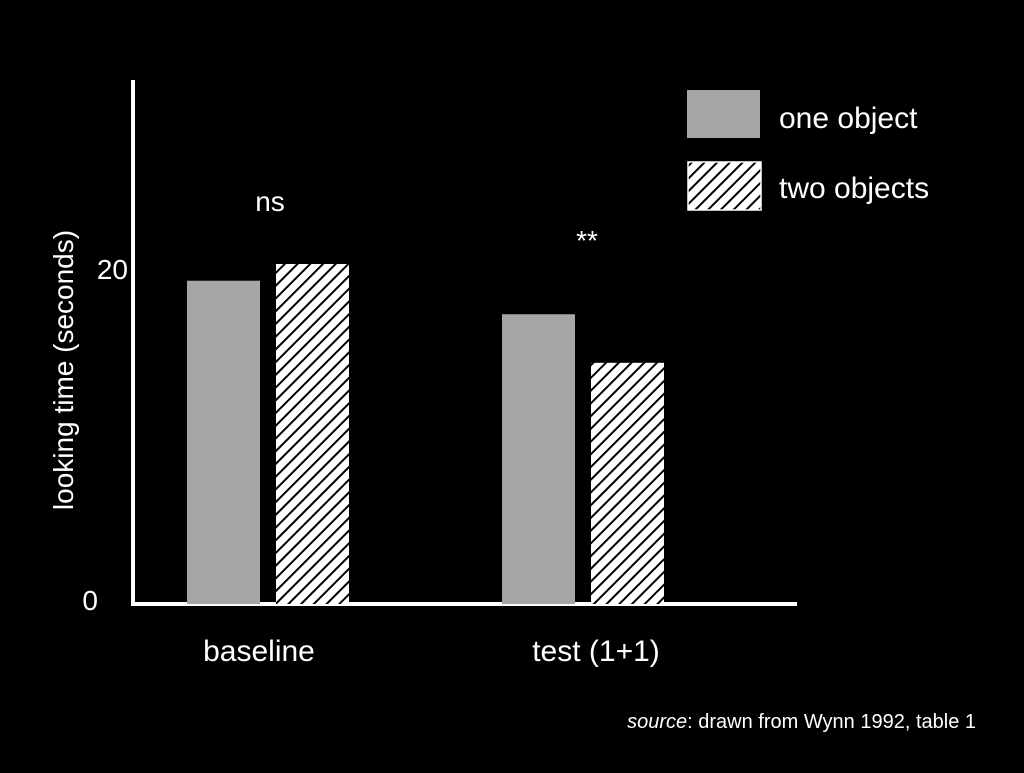 The height and width of the screenshot is (773, 1024). I want to click on y-tick-label-20: 20, so click(112, 269).